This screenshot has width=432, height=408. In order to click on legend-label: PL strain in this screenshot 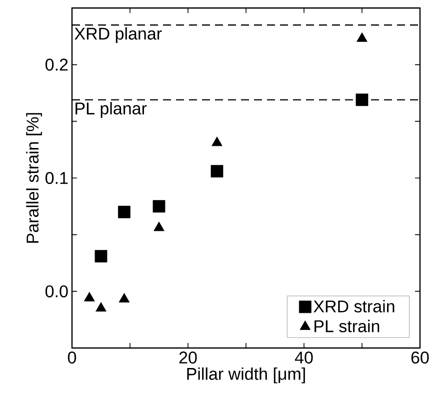, I will do `click(347, 326)`.